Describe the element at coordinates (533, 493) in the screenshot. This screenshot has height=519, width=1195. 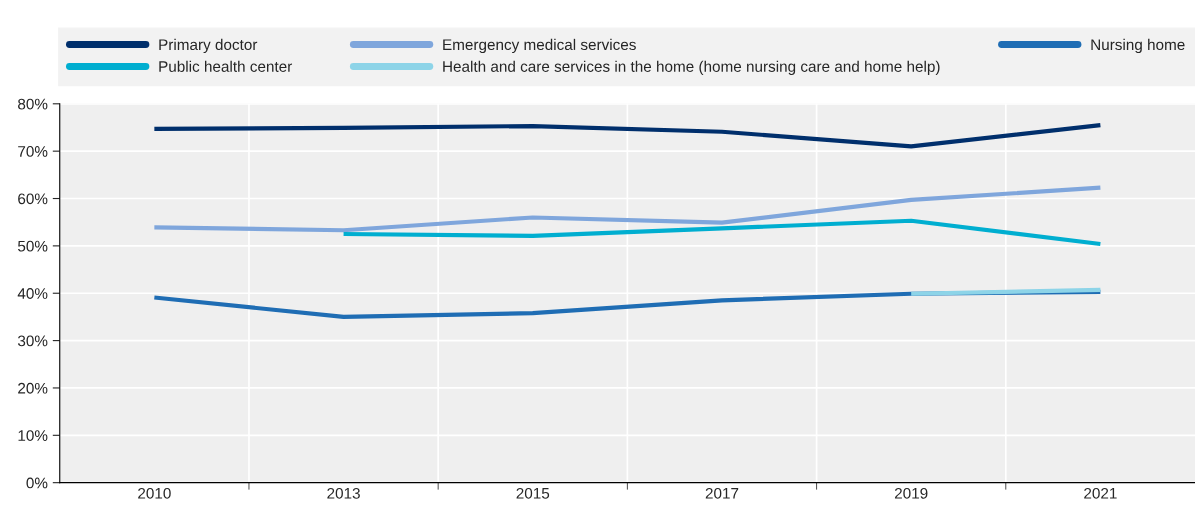
I see `x-tick-label: 2015` at that location.